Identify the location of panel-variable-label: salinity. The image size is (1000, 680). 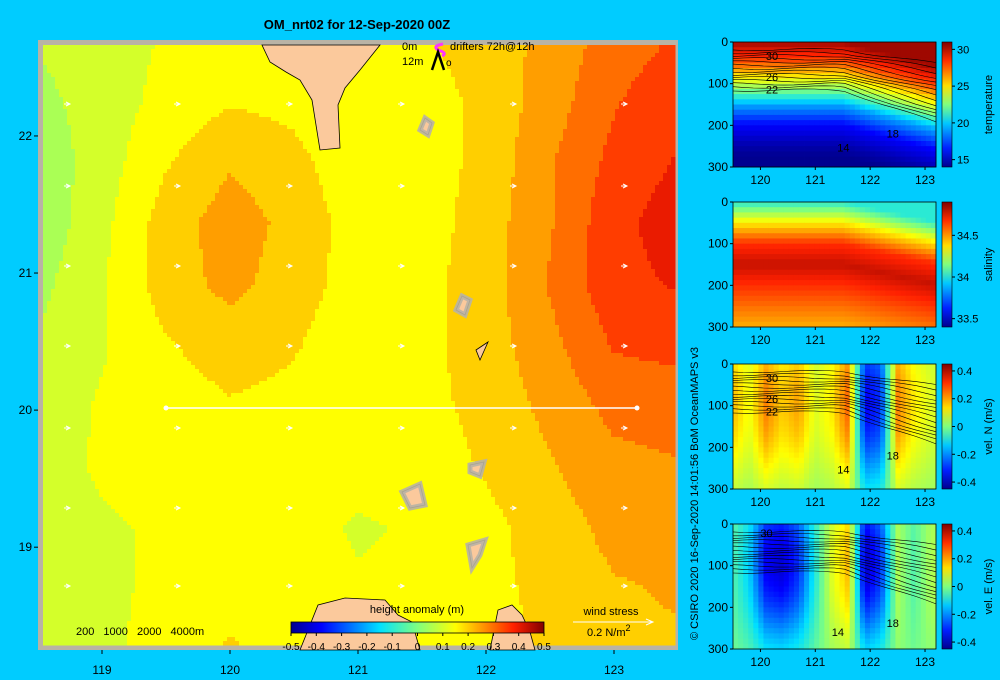
(989, 264).